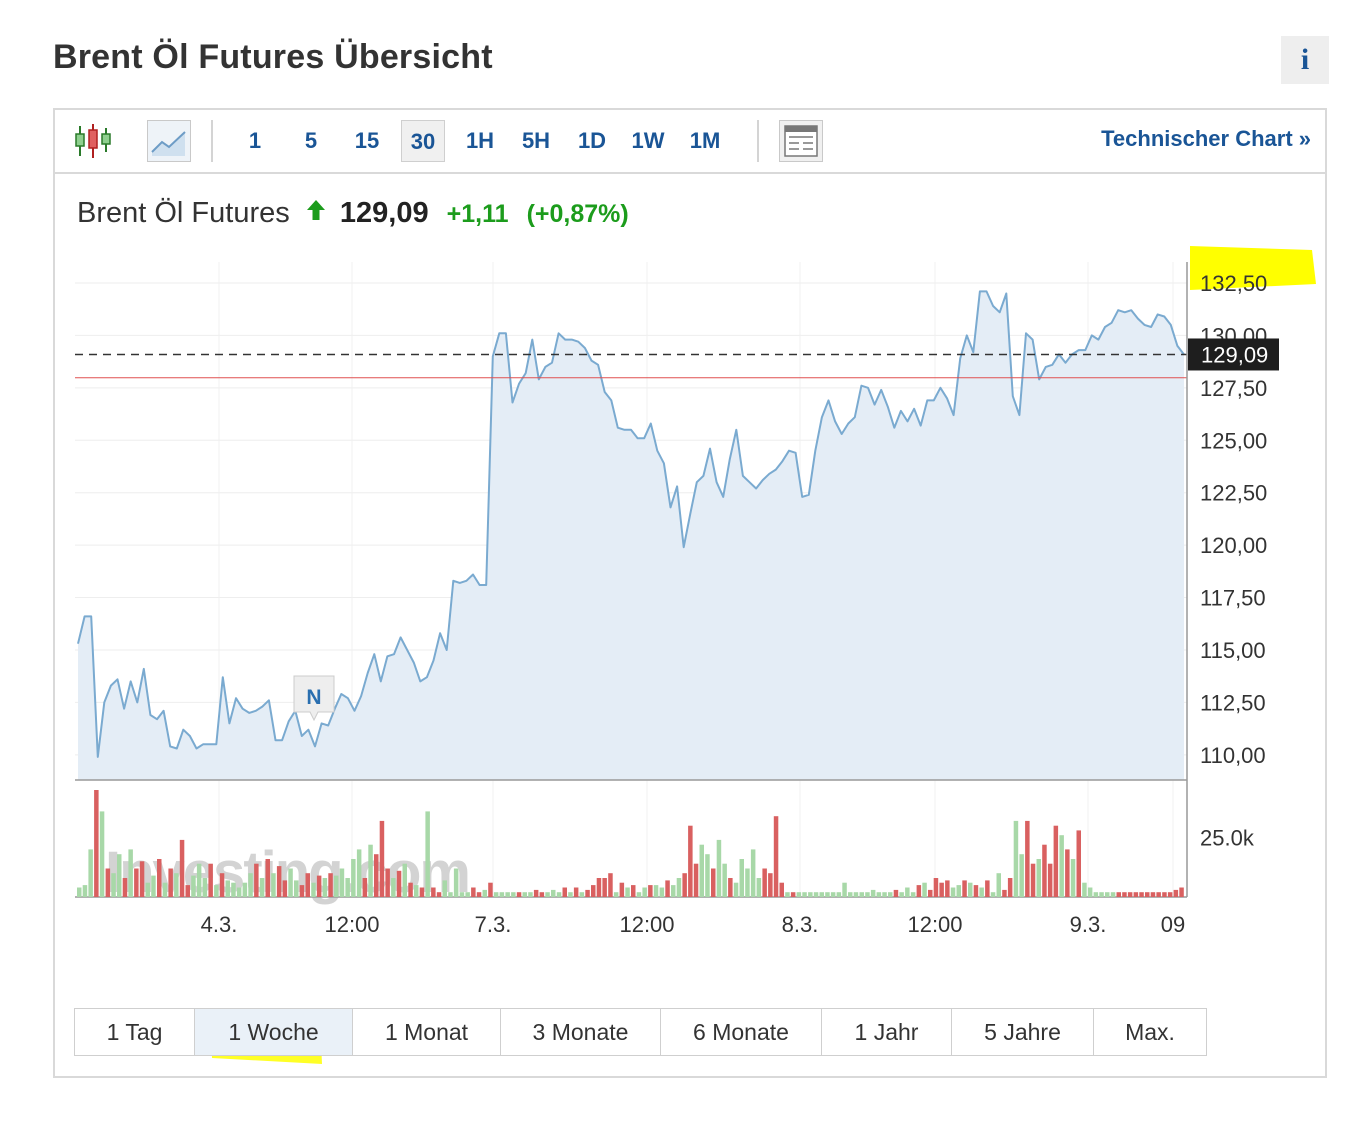  What do you see at coordinates (212, 141) in the screenshot?
I see `toolbar-separator` at bounding box center [212, 141].